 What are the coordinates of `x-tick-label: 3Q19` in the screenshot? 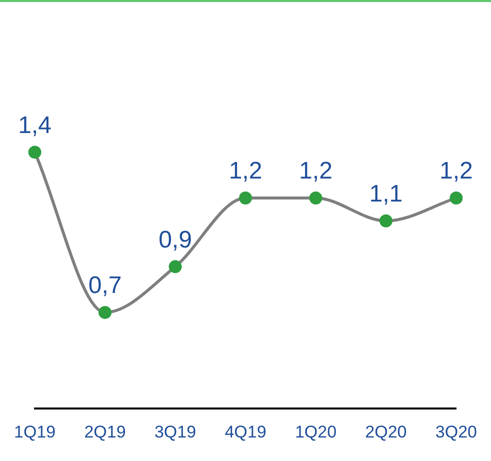 It's located at (175, 432).